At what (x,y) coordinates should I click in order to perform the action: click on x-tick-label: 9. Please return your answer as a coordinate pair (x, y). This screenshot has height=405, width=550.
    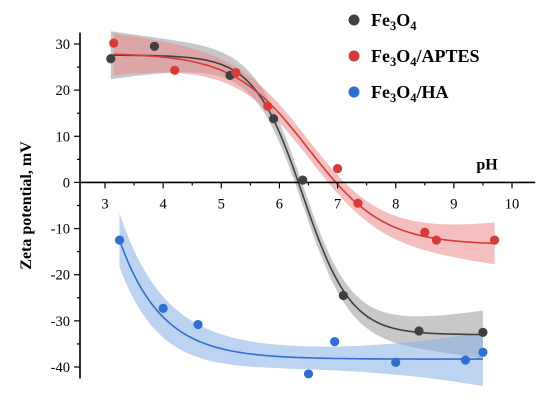
    Looking at the image, I should click on (453, 204).